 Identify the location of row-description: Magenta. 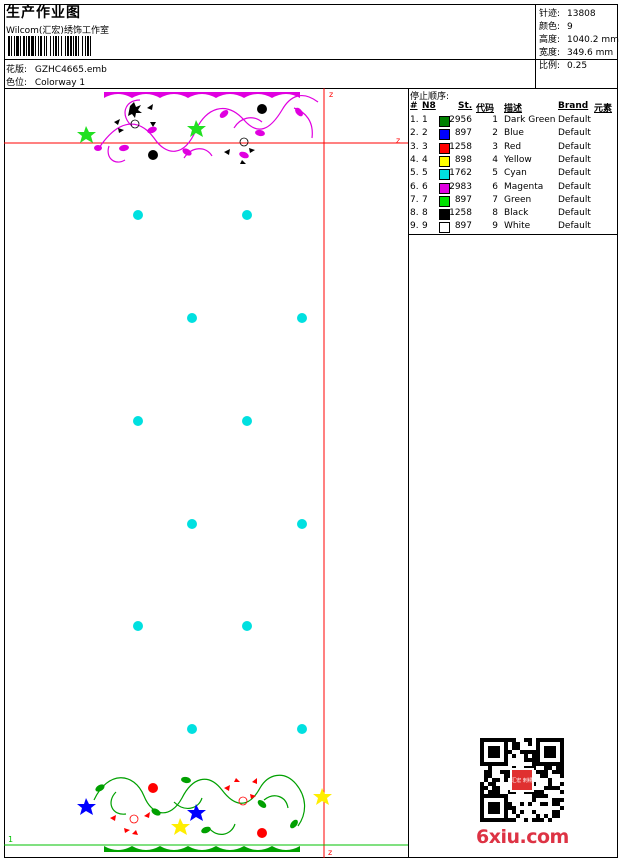
(524, 186).